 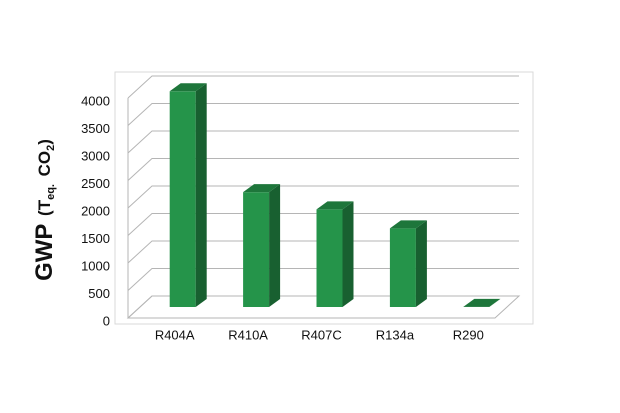 I want to click on x-tick-label: R410A, so click(x=248, y=334).